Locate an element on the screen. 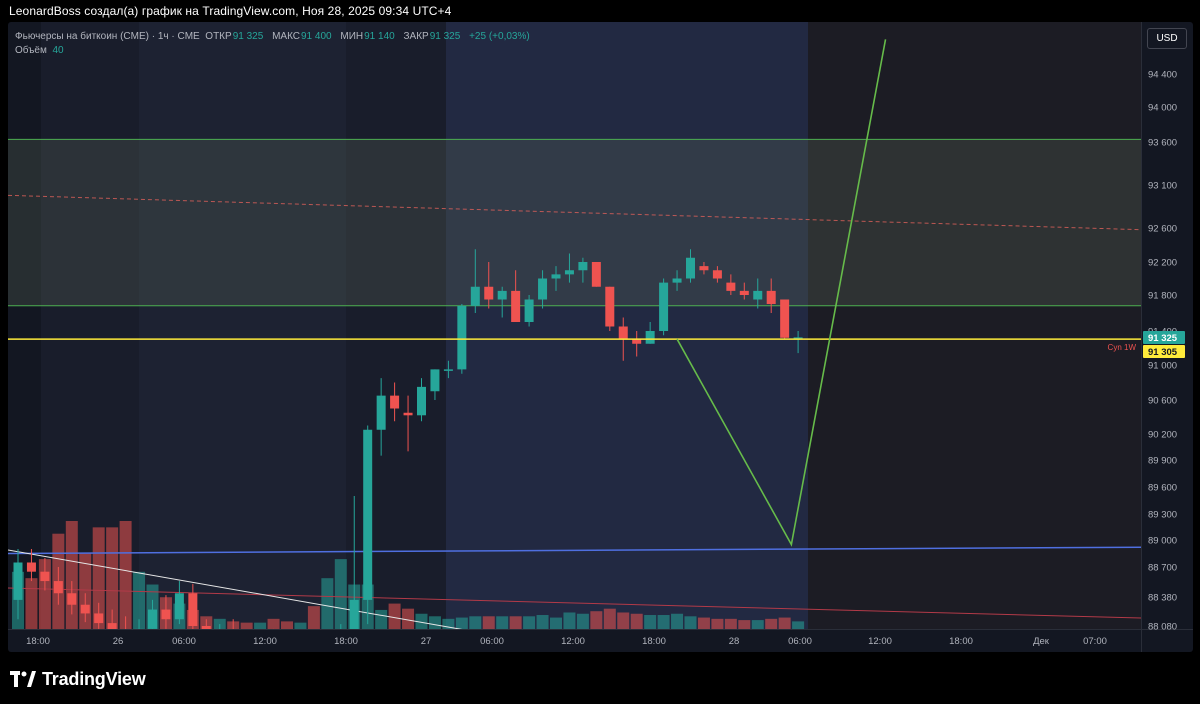  y-tick-label: 93 600 is located at coordinates (1162, 143).